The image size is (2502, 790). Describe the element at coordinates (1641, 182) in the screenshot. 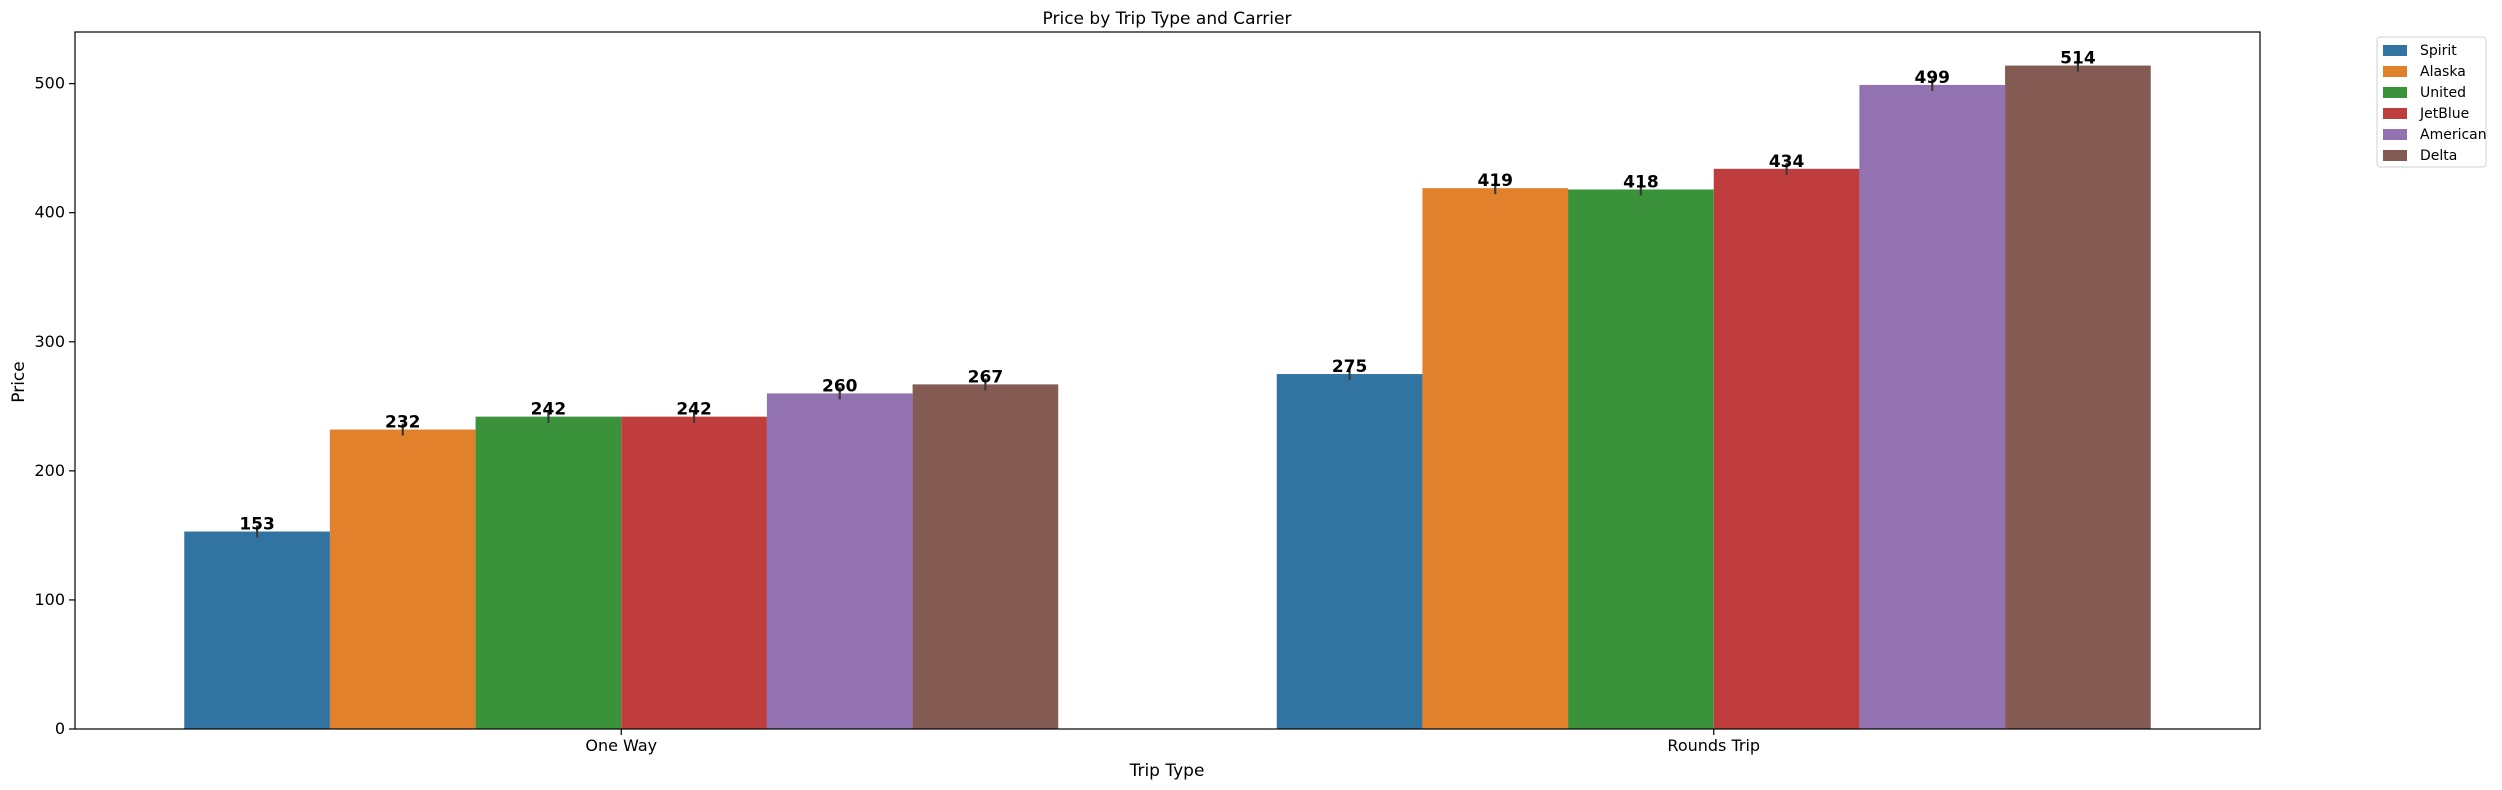

I see `data-label: 418` at that location.